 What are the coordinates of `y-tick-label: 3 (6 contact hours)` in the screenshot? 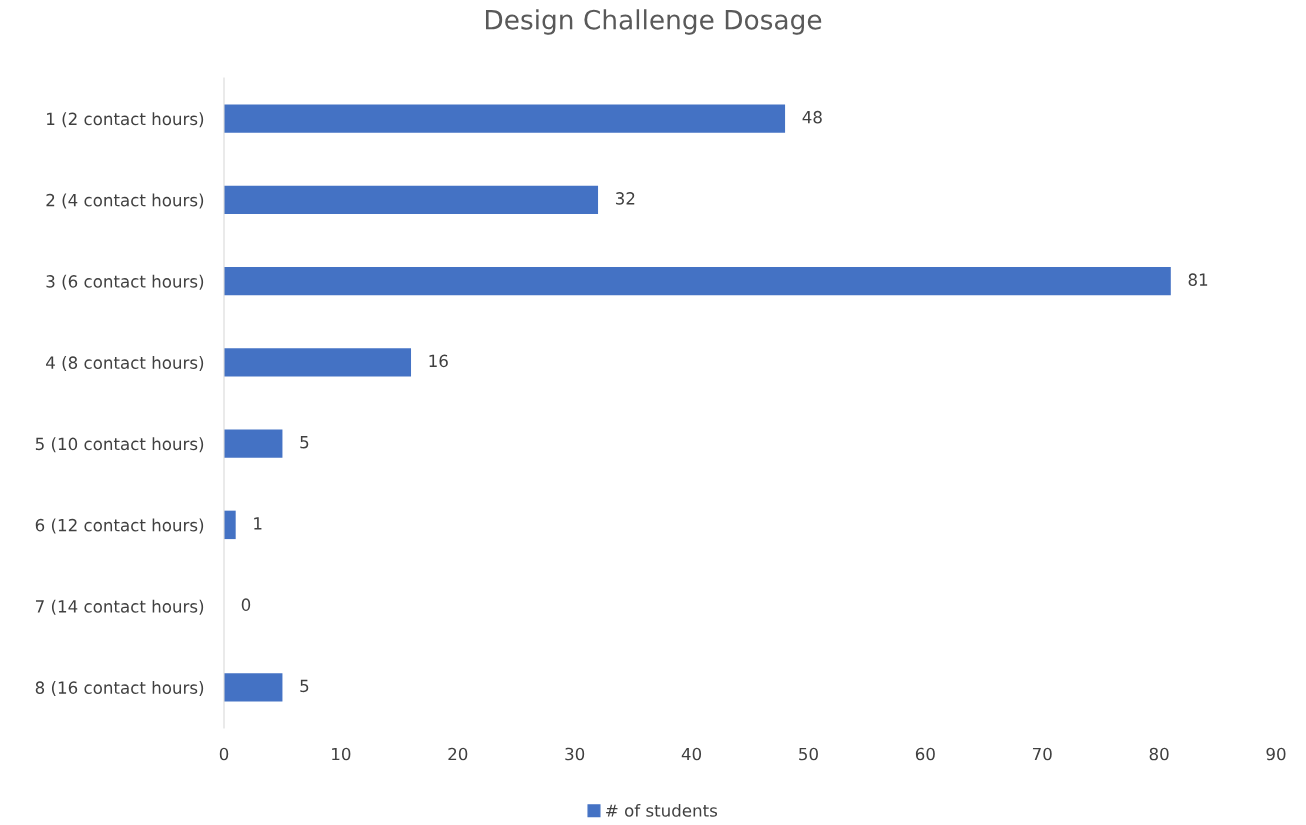 It's located at (125, 282).